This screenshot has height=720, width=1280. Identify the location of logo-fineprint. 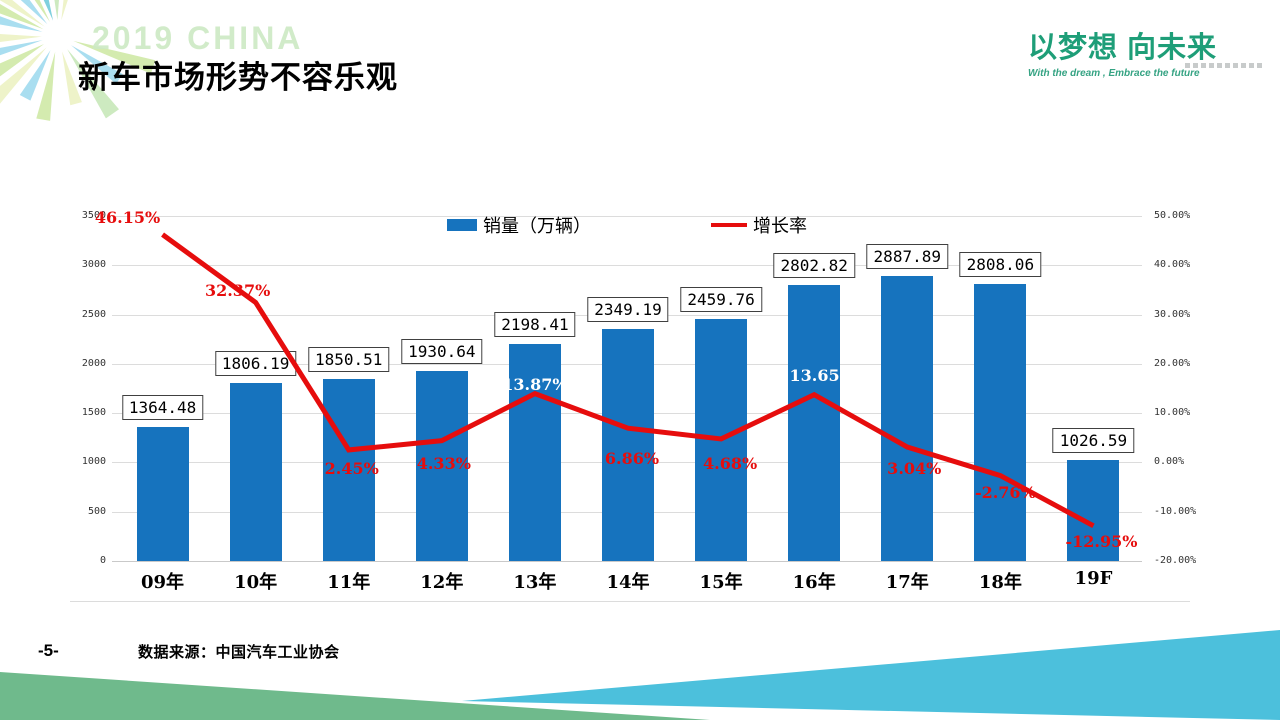
(1224, 65).